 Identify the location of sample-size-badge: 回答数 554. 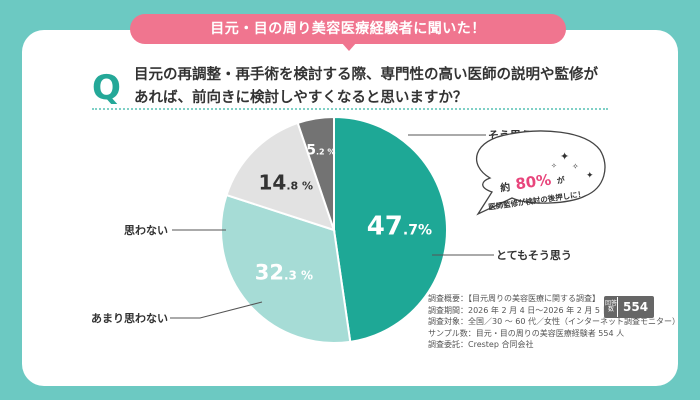
(629, 307).